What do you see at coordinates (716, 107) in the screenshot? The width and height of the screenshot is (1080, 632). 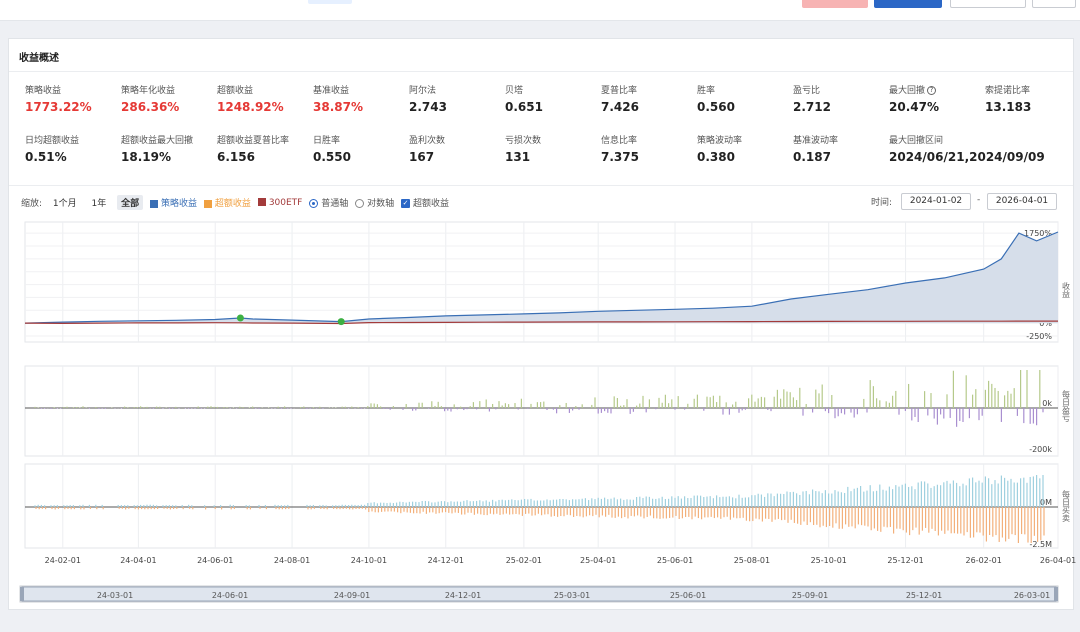 I see `metric-value: 0.560` at bounding box center [716, 107].